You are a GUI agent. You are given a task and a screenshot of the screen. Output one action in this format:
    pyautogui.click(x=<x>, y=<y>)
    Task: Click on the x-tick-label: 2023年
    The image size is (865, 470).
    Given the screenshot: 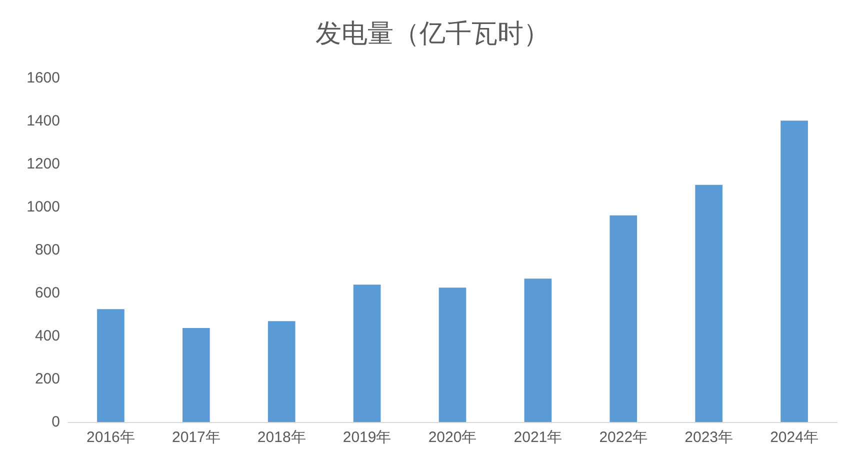 What is the action you would take?
    pyautogui.click(x=709, y=437)
    